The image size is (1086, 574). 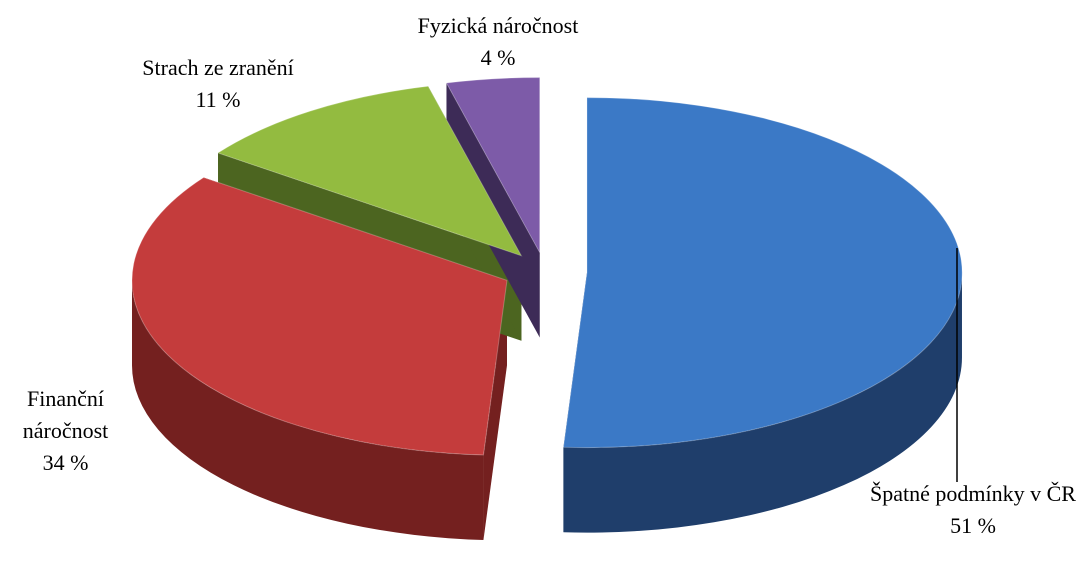 I want to click on slice-side, so click(x=308, y=410).